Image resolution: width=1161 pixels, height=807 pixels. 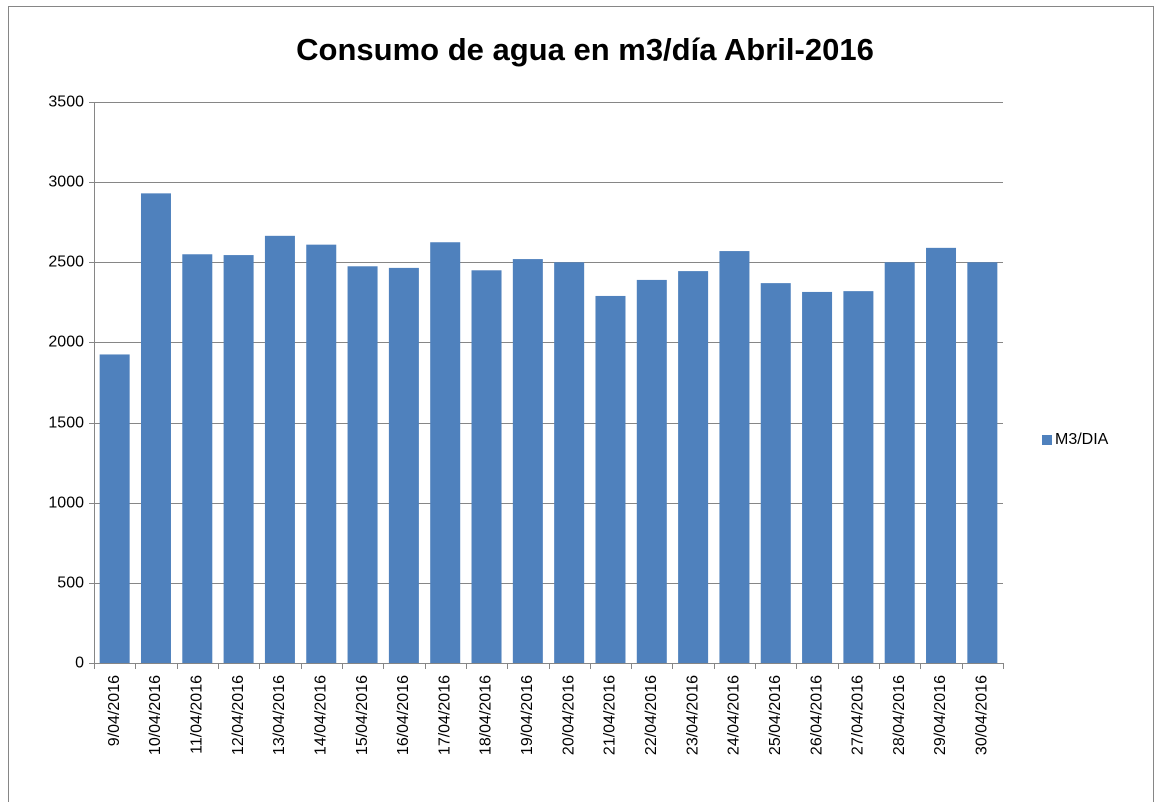 I want to click on x-tick-label: 12/04/2016, so click(x=238, y=715).